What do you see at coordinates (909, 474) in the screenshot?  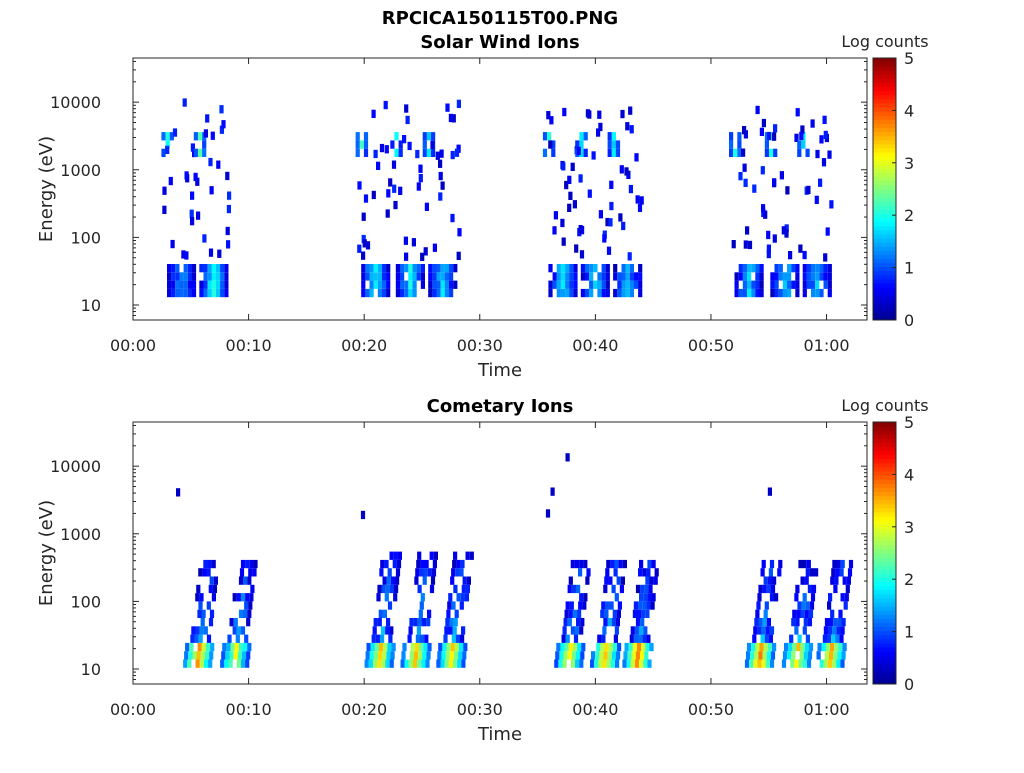 I see `colorbar-tick-label: 4` at bounding box center [909, 474].